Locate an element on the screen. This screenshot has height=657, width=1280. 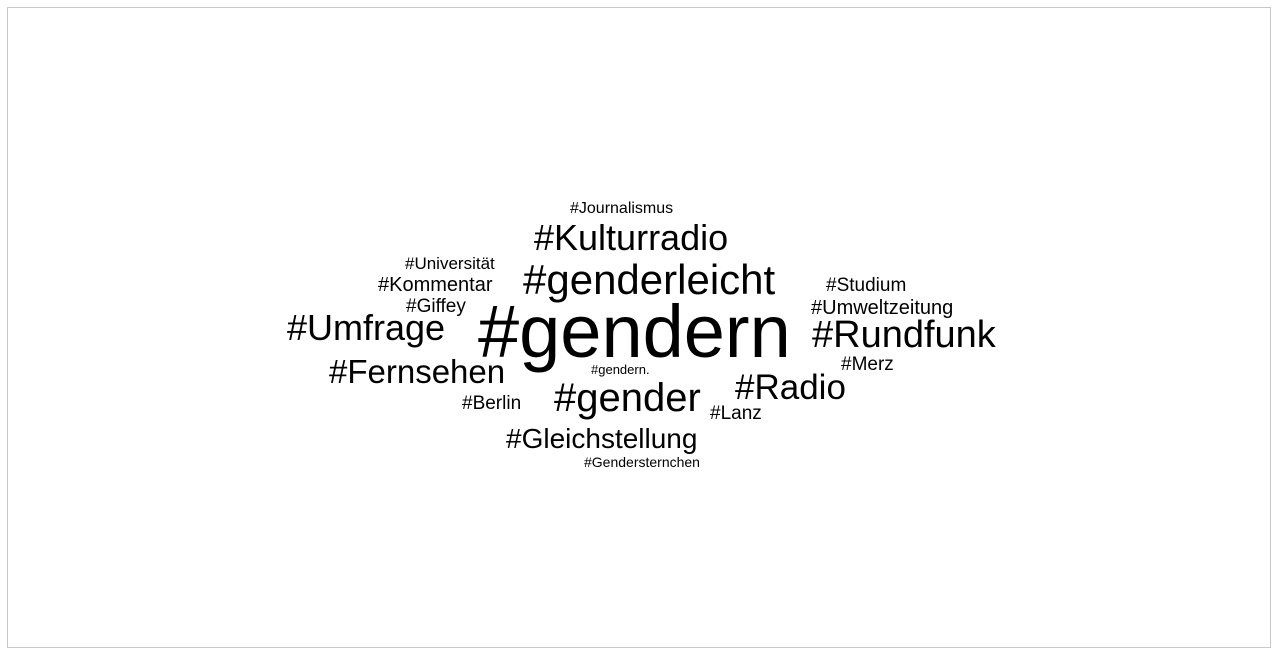
word-journalismus: #Journalismus is located at coordinates (622, 208).